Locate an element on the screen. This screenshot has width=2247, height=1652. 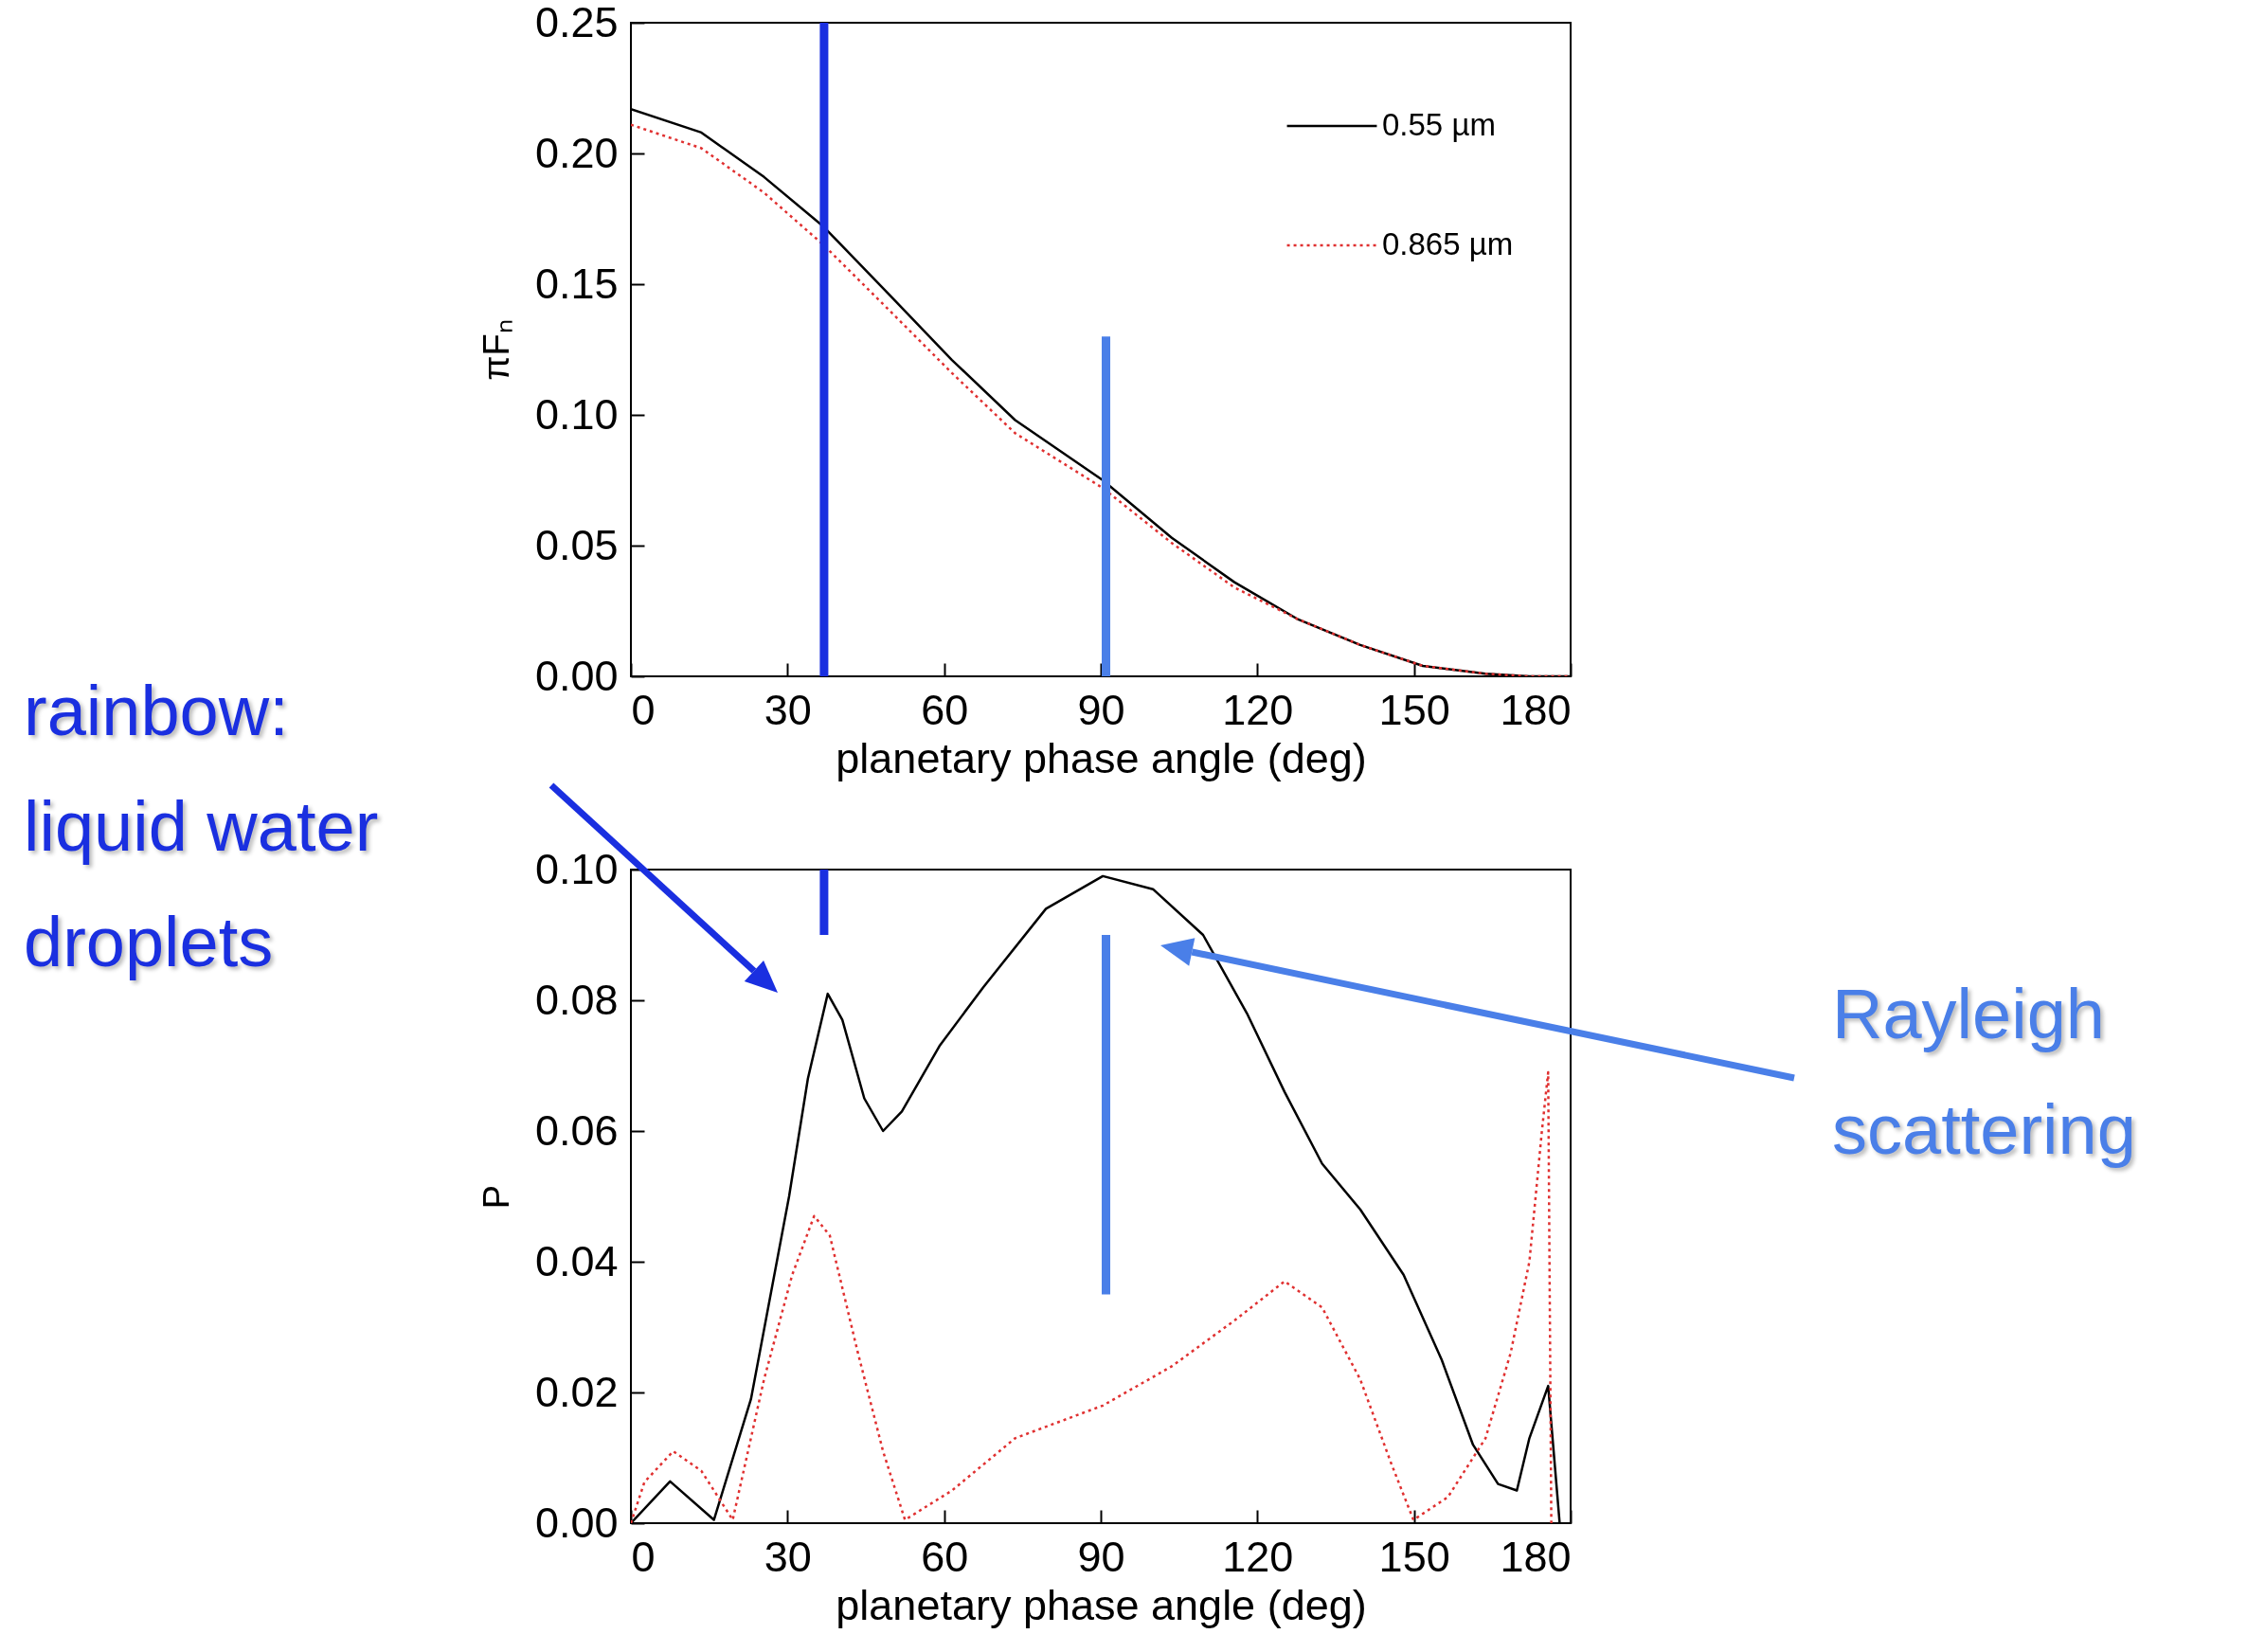
y-tick-label: 0.05 is located at coordinates (576, 544).